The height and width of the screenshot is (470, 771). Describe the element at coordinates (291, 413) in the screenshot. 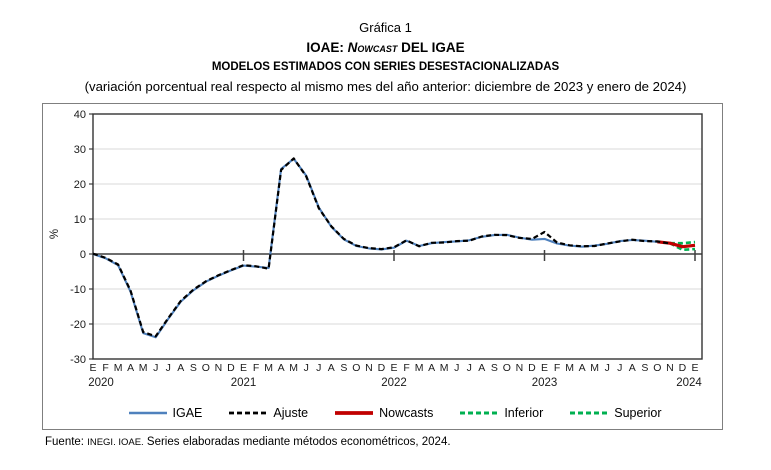

I see `legend-label-ajuste: Ajuste` at that location.